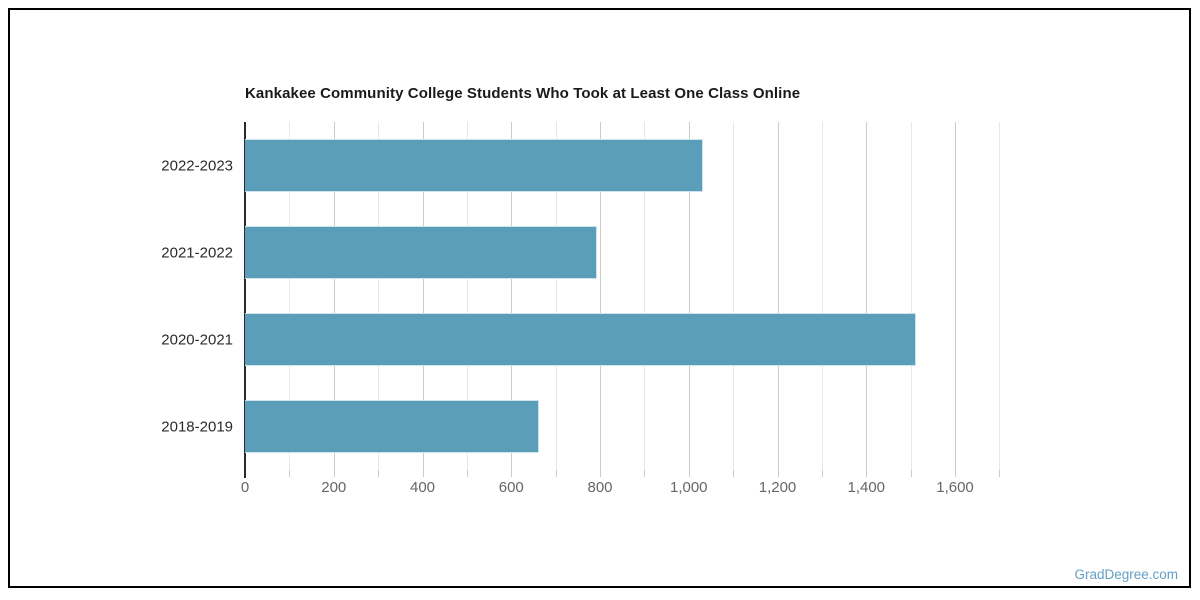 The height and width of the screenshot is (600, 1200). I want to click on x-axis-tick-label: 1,600, so click(955, 487).